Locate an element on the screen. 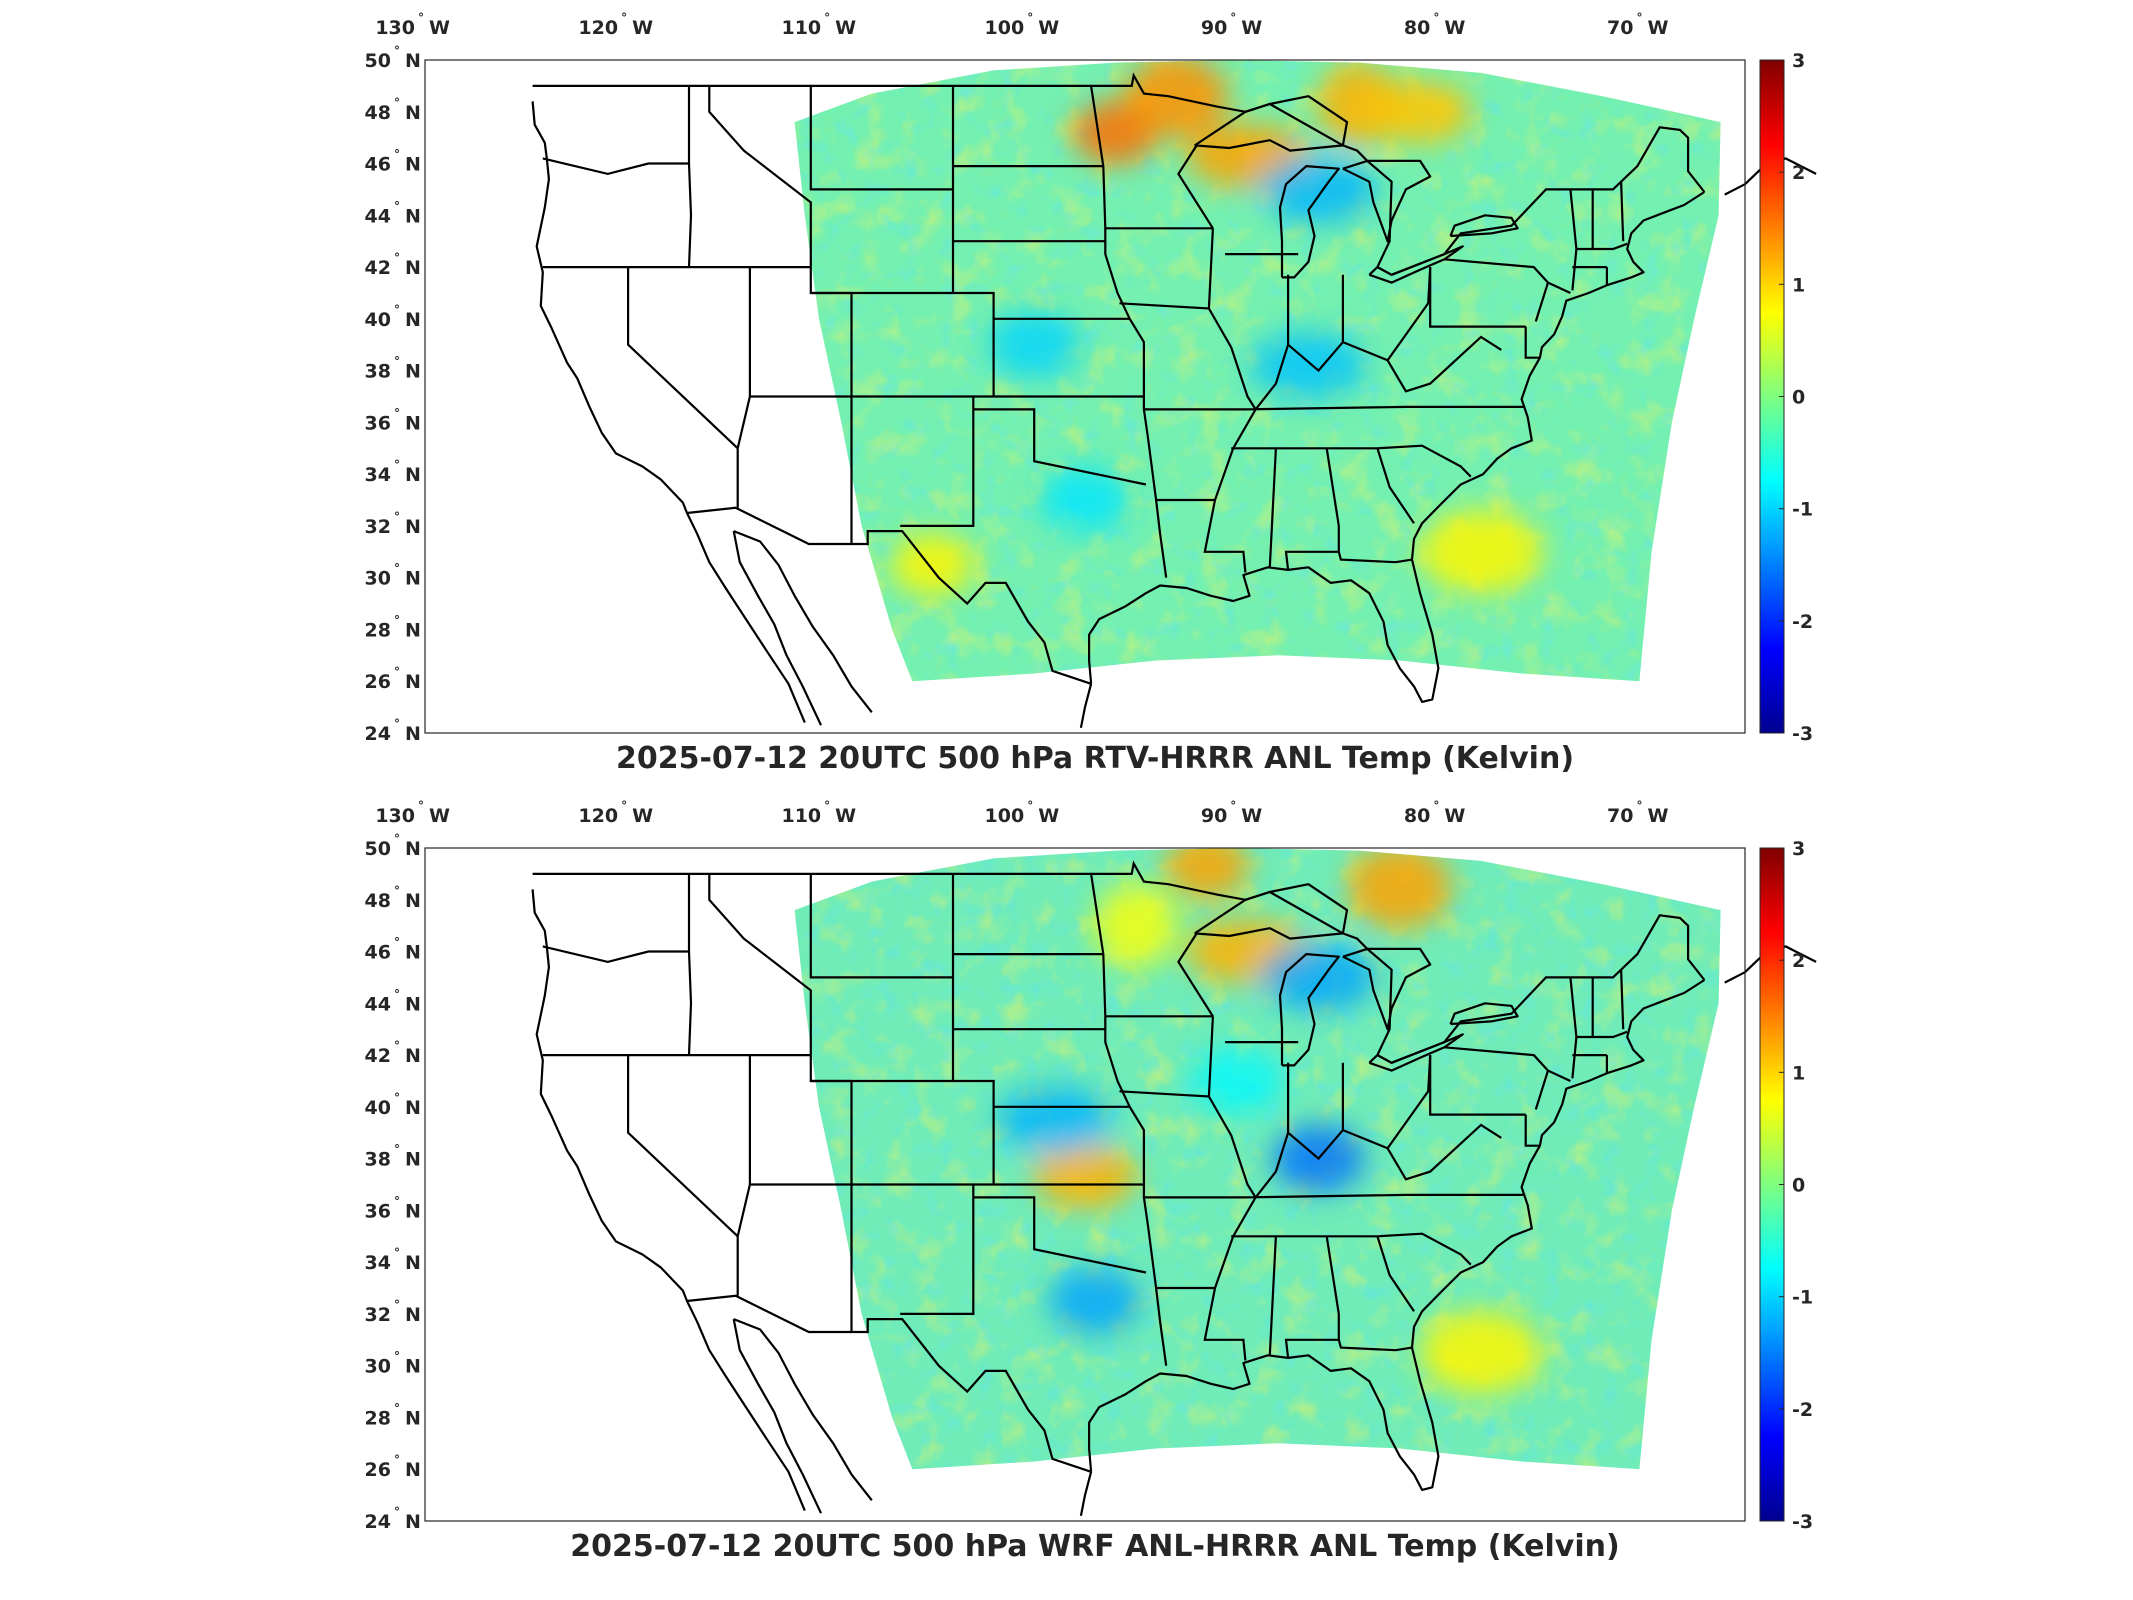 The height and width of the screenshot is (1600, 2133). latitude-tick-label: 50 is located at coordinates (378, 61).